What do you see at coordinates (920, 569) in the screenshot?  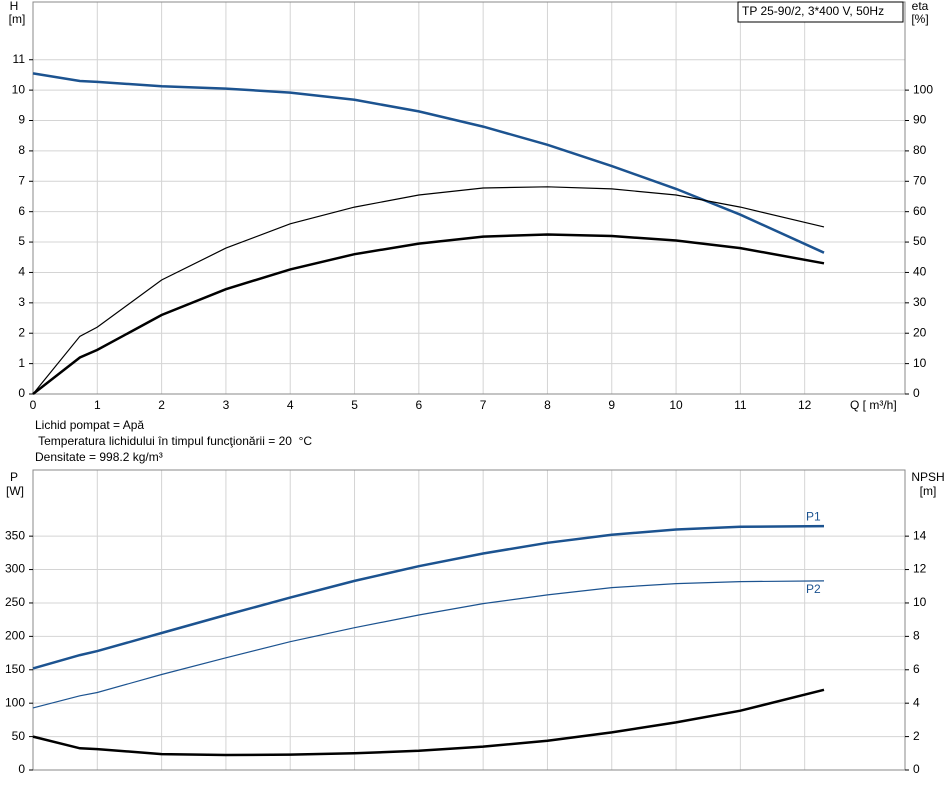 I see `y2-tick-label: 12` at bounding box center [920, 569].